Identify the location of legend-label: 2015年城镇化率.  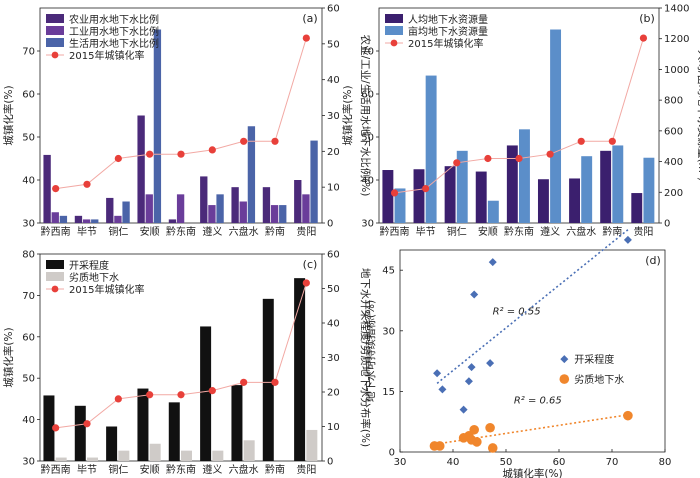
(445, 43).